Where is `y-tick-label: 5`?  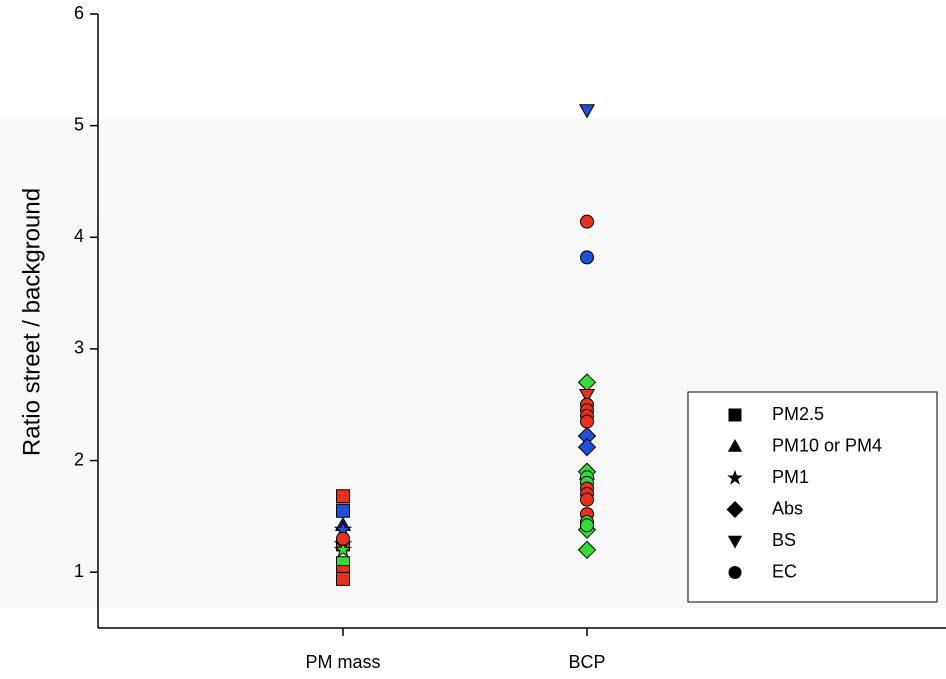 y-tick-label: 5 is located at coordinates (79, 124).